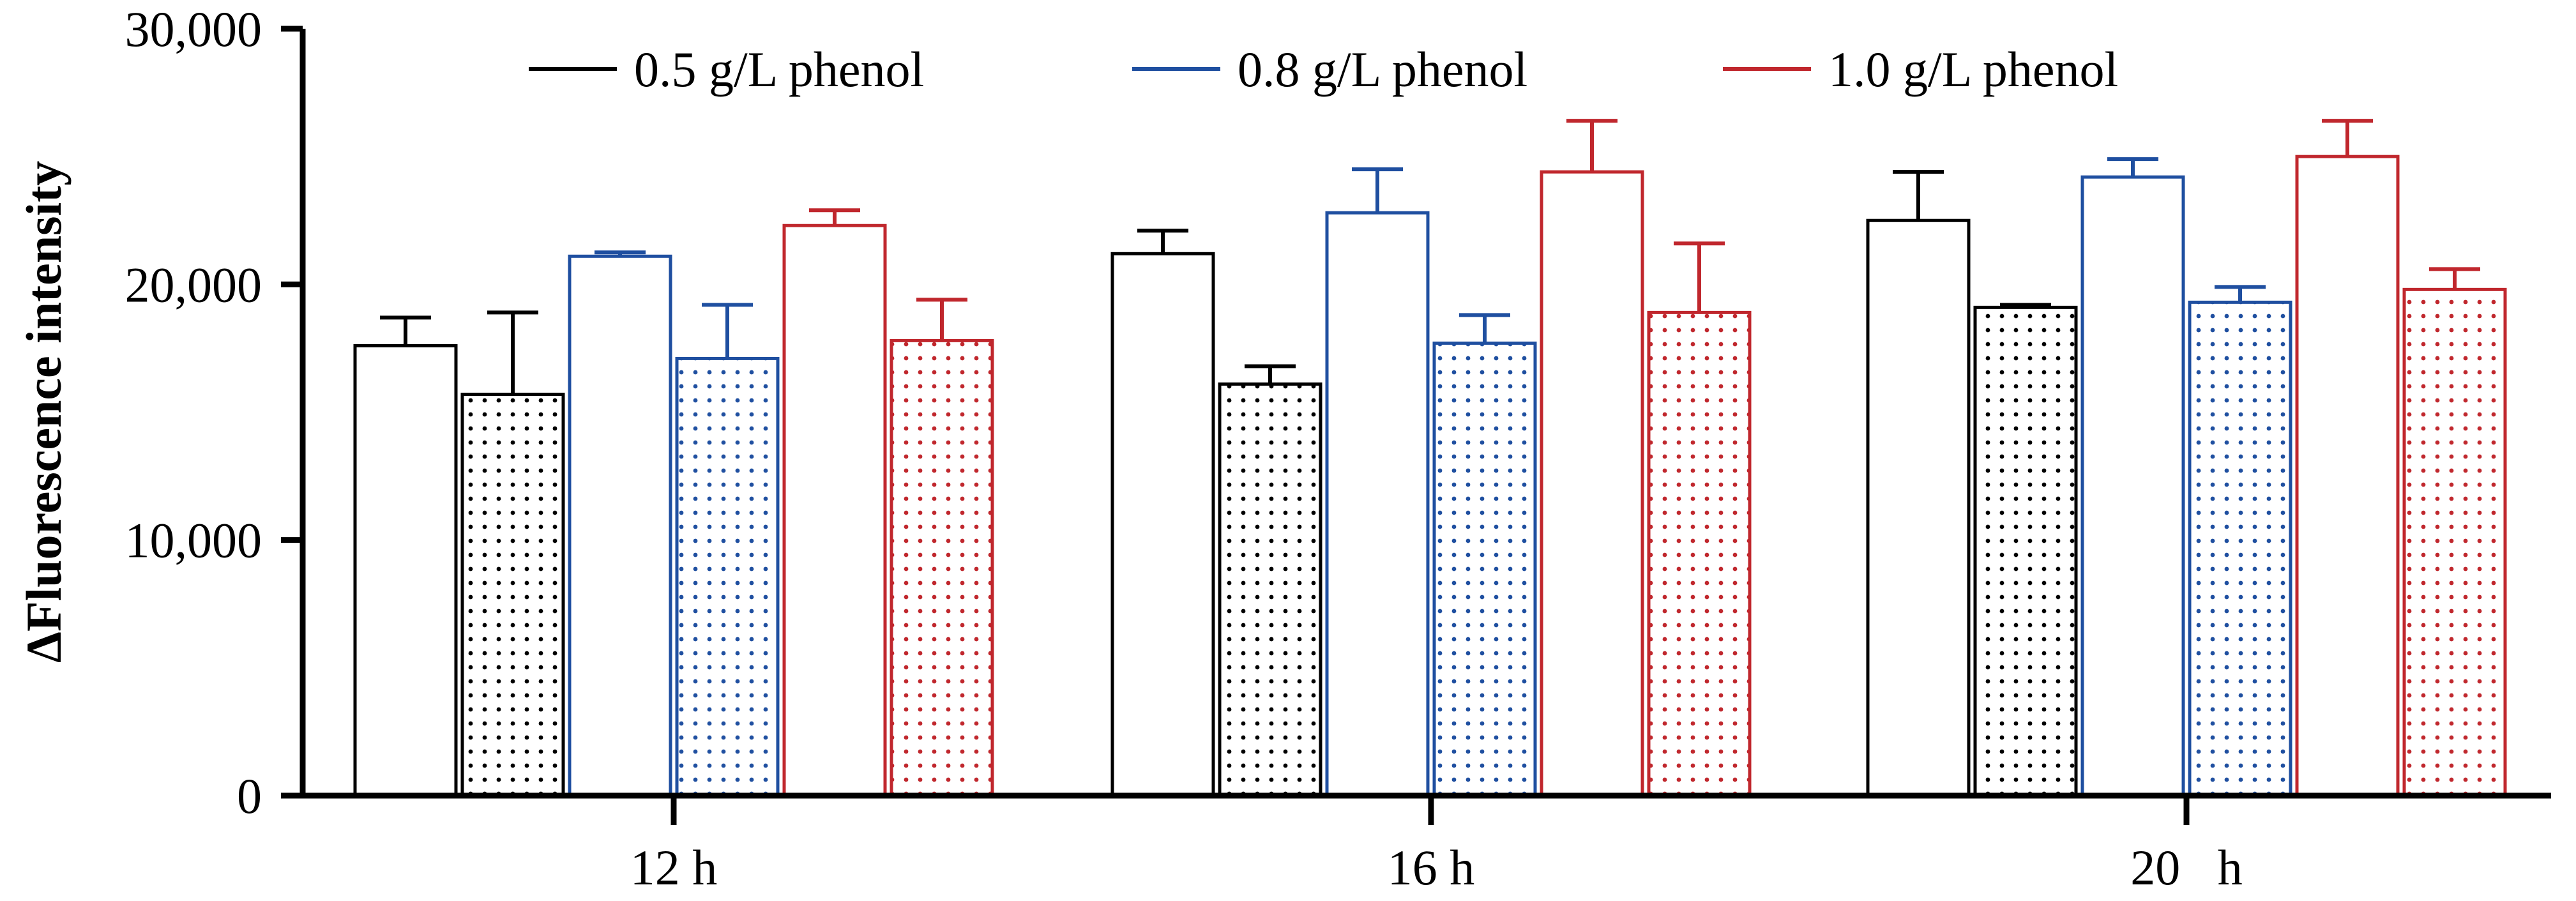 This screenshot has width=2576, height=901. I want to click on x-tick-label: 20 h, so click(2187, 867).